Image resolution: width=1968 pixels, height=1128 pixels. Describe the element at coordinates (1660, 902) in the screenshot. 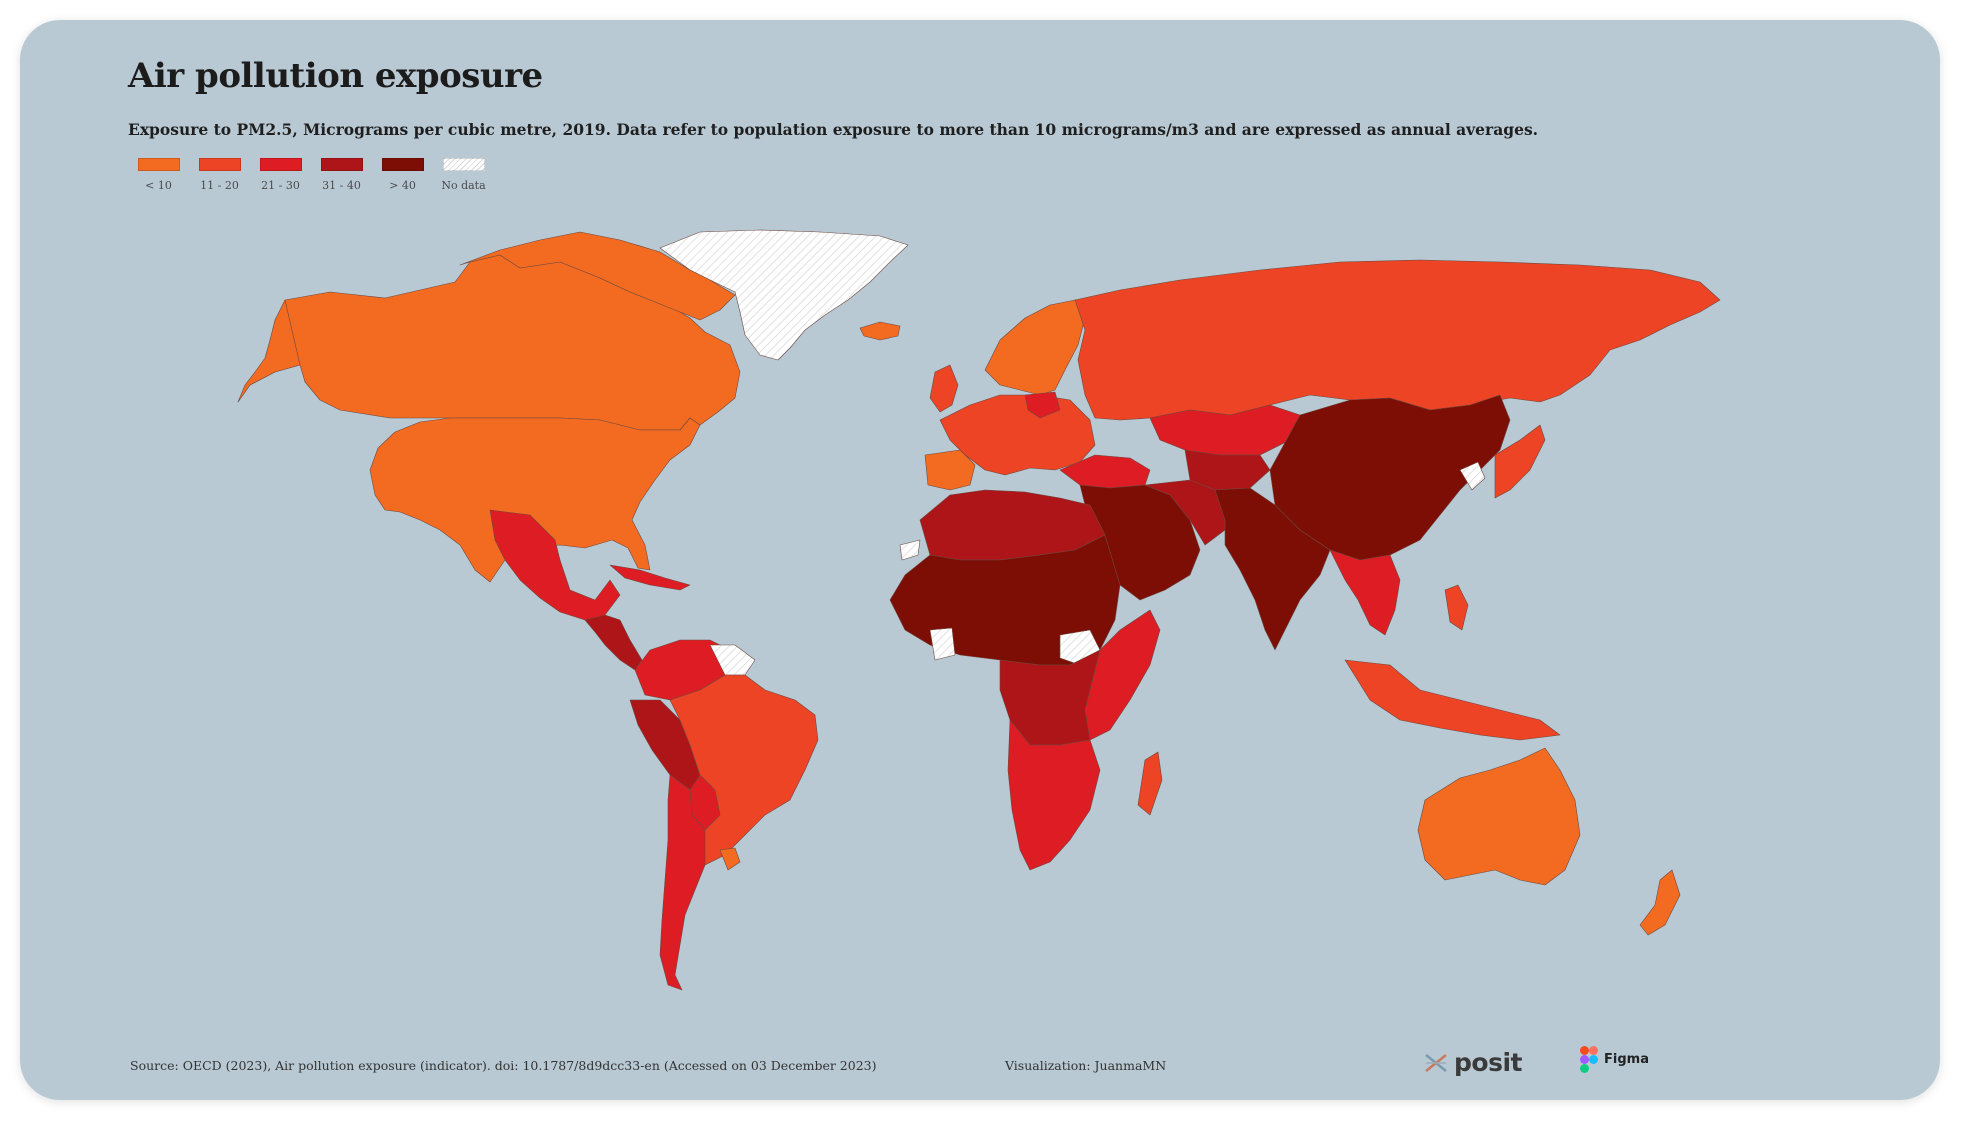

I see `region-new-zealand` at that location.